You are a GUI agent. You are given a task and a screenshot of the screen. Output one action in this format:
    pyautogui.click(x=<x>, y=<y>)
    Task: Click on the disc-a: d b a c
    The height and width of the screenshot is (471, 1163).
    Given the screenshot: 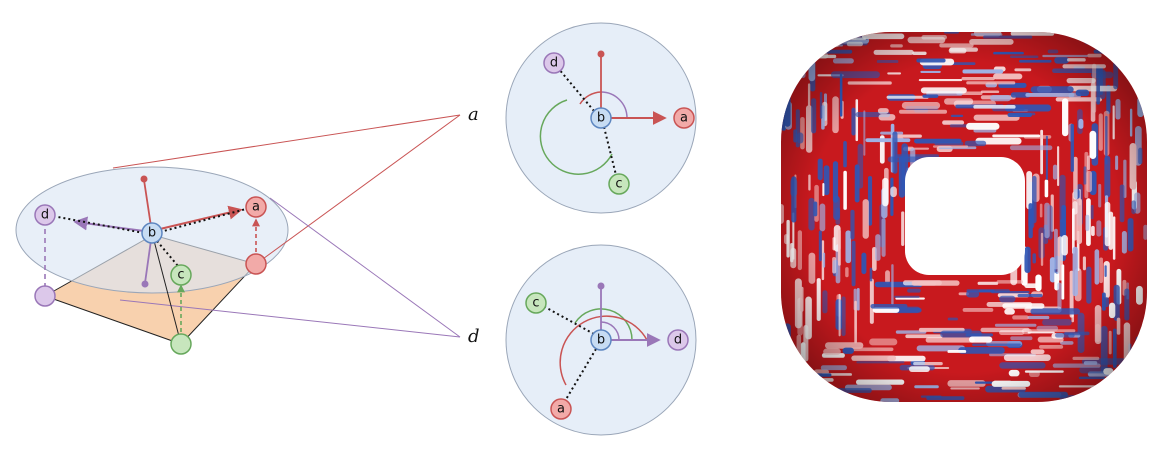 What is the action you would take?
    pyautogui.click(x=601, y=118)
    